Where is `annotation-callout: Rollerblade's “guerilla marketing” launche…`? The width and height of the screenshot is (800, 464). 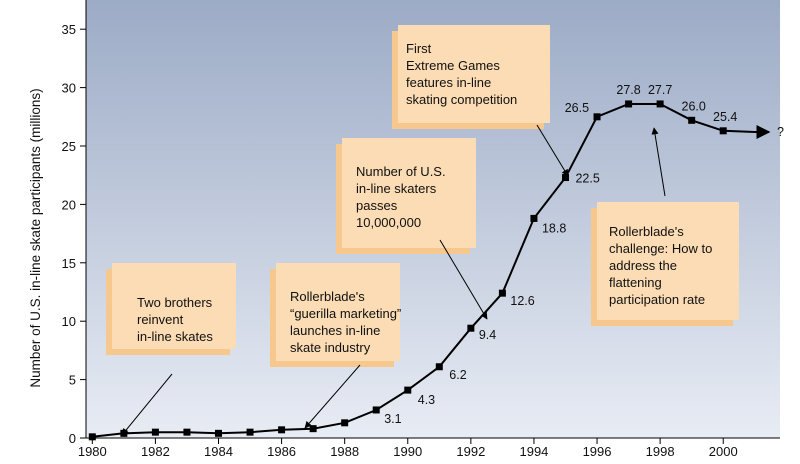
annotation-callout: Rollerblade's “guerilla marketing” launche… is located at coordinates (335, 346).